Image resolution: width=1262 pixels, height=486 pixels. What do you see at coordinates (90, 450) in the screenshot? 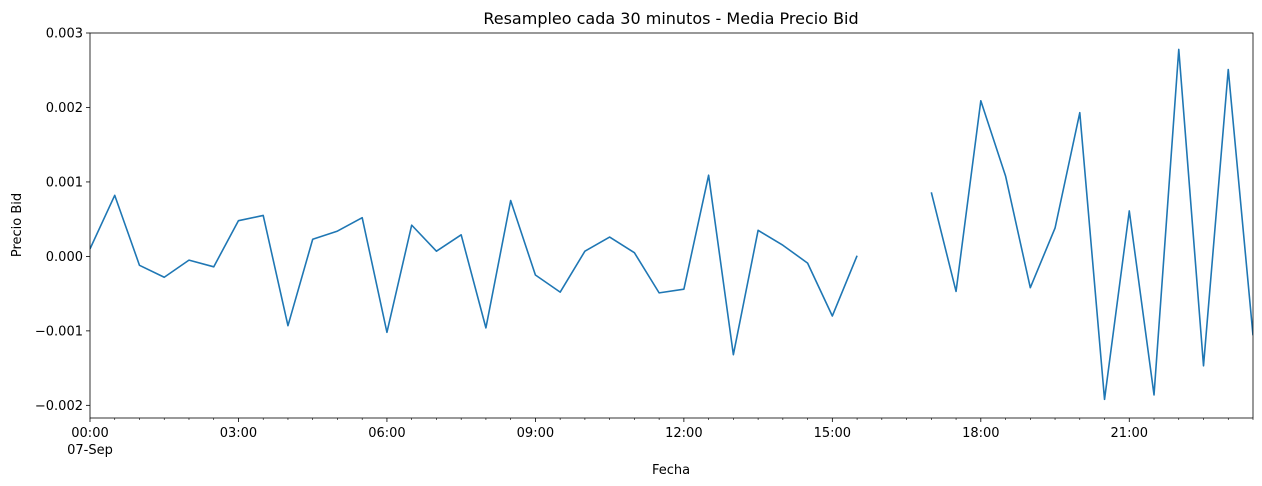
I see `x-tick-sublabel: 07-Sep` at bounding box center [90, 450].